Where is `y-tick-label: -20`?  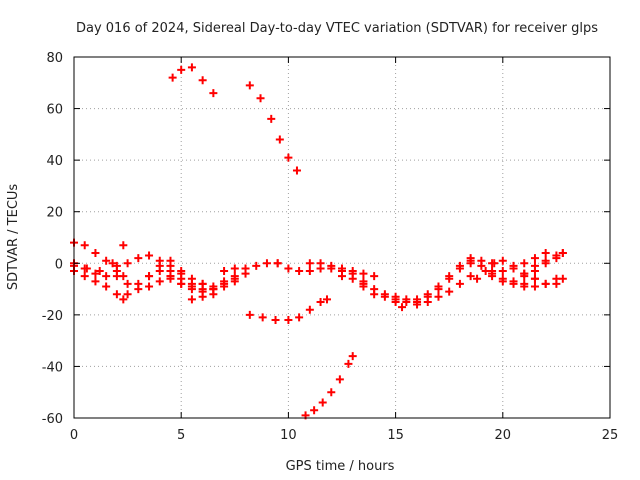 y-tick-label: -20 is located at coordinates (52, 316).